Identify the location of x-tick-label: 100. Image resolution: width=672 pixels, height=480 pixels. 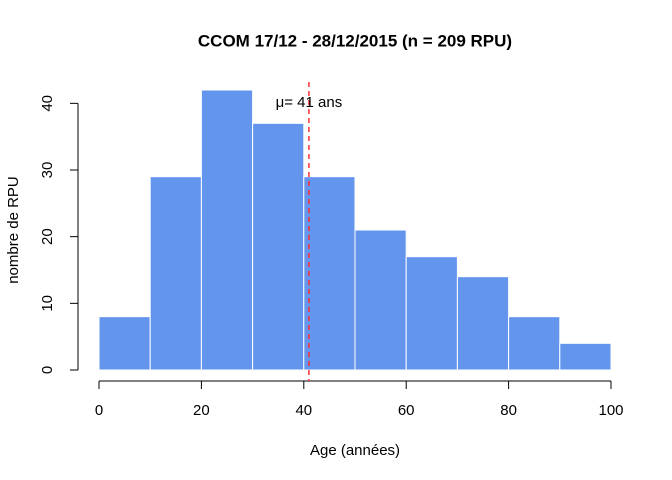
(610, 410).